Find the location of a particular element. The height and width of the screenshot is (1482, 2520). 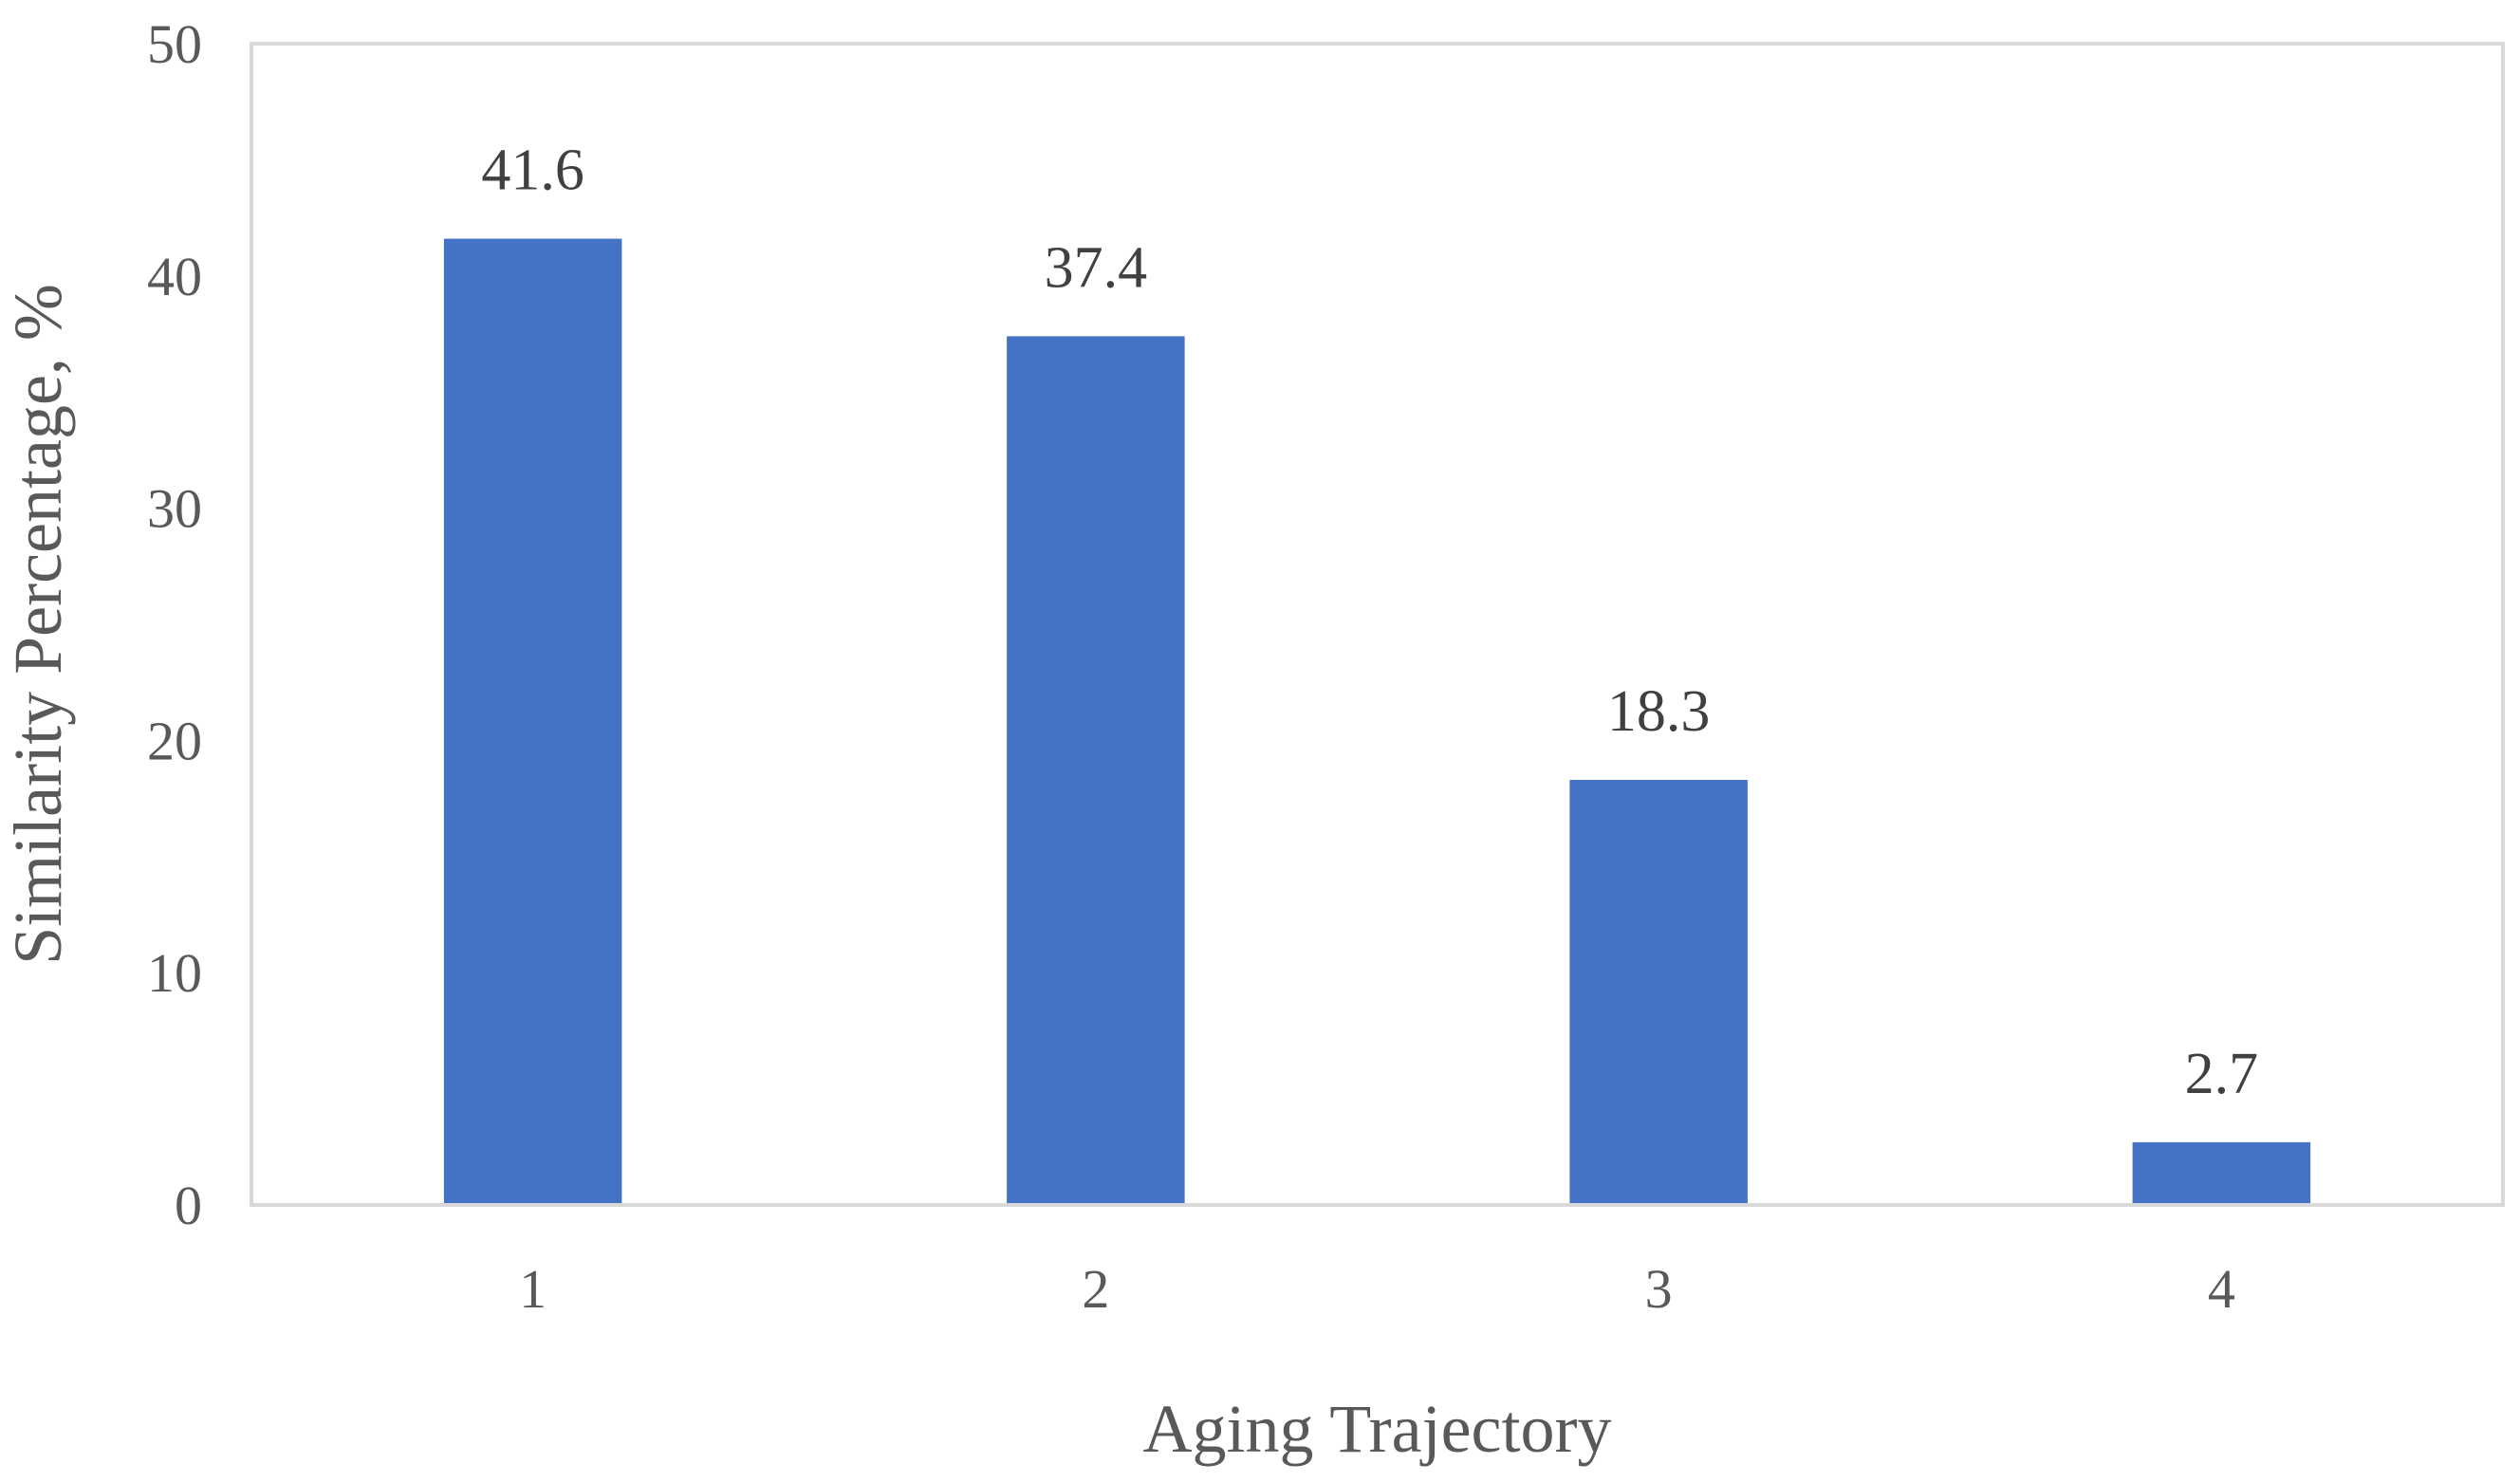

y-tick-label: 10 is located at coordinates (174, 973).